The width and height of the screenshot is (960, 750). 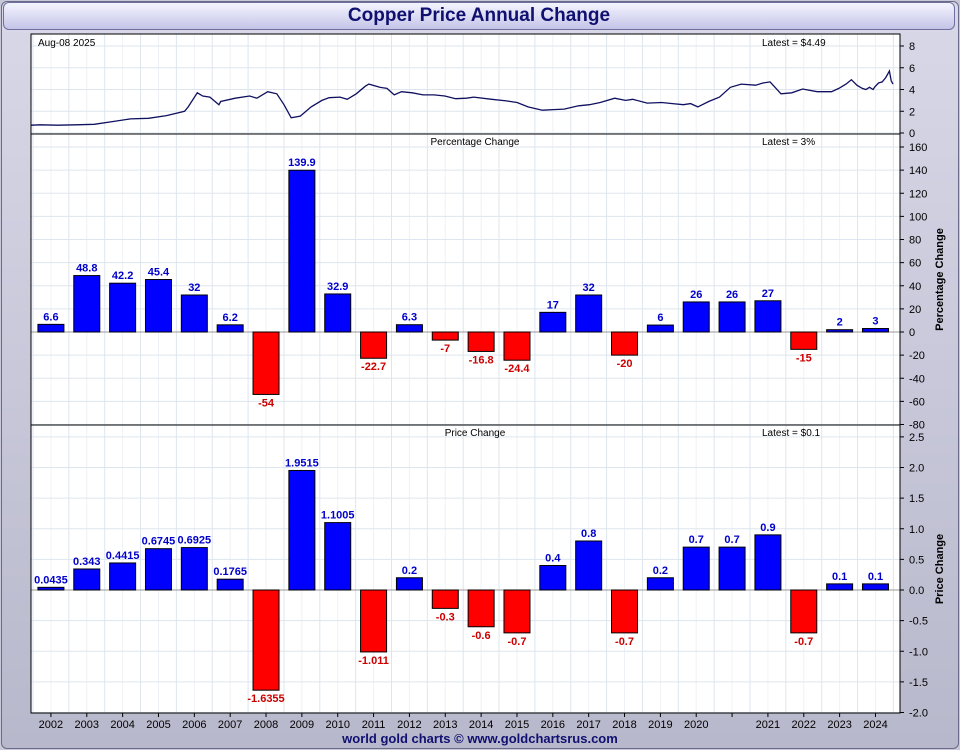 I want to click on x-tick-label: 2004, so click(x=122, y=725).